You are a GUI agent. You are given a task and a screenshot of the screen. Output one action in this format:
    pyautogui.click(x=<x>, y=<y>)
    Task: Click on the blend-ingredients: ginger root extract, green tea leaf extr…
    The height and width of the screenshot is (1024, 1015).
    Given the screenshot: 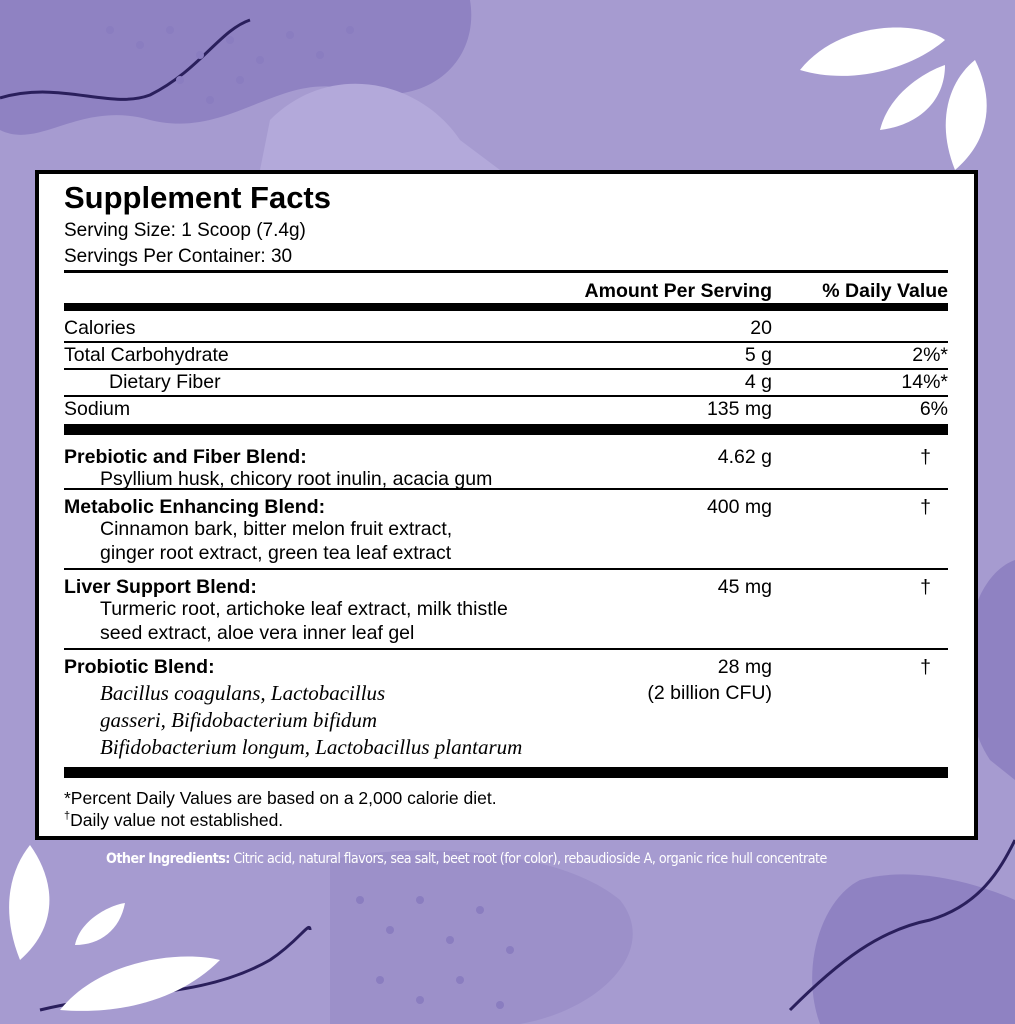 What is the action you would take?
    pyautogui.click(x=276, y=553)
    